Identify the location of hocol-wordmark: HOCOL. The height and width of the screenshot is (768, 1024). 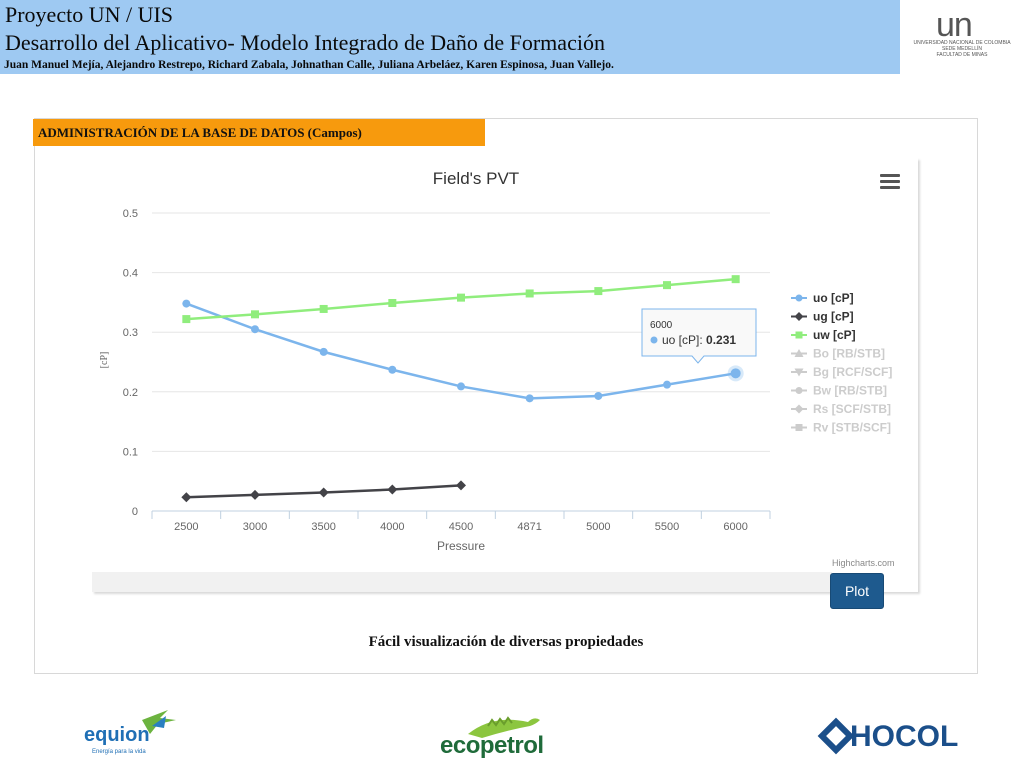
(904, 736).